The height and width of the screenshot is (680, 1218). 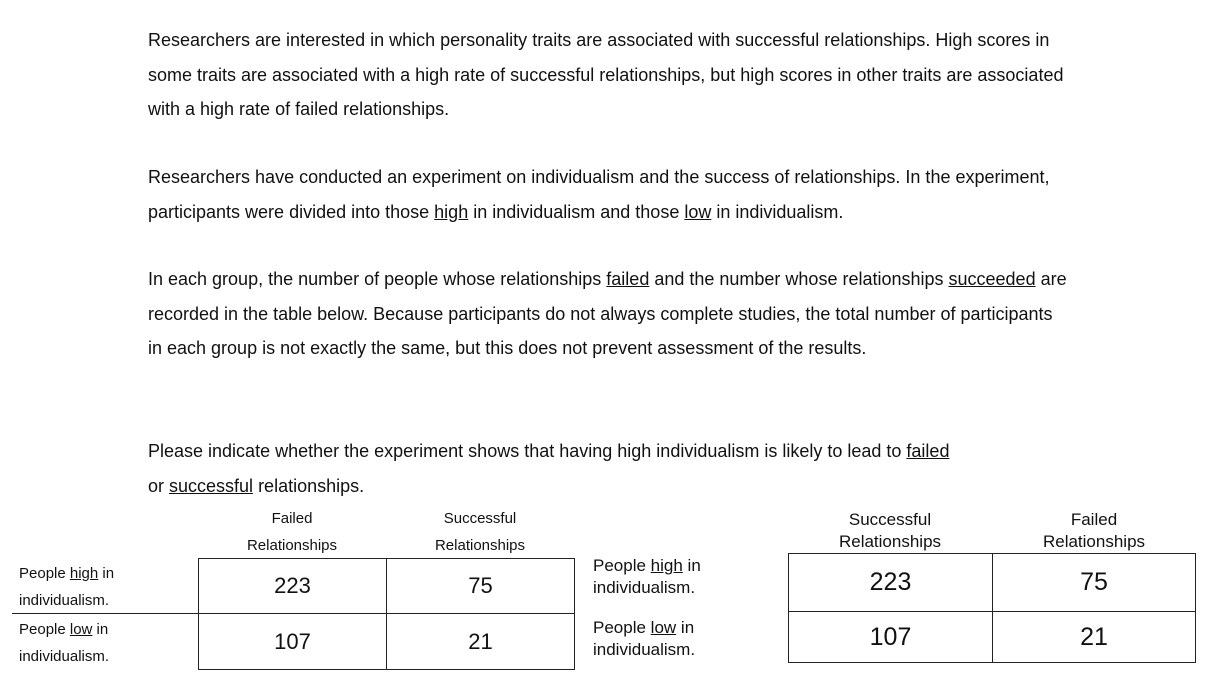 What do you see at coordinates (647, 576) in the screenshot?
I see `right-row-label-high: People high in individualism.` at bounding box center [647, 576].